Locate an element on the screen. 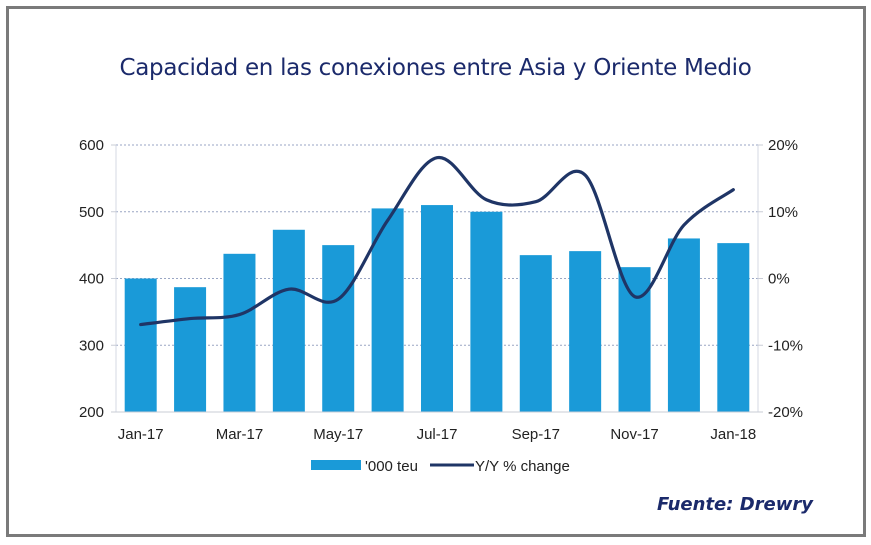 This screenshot has width=871, height=545. legend-swatch-teu is located at coordinates (336, 465).